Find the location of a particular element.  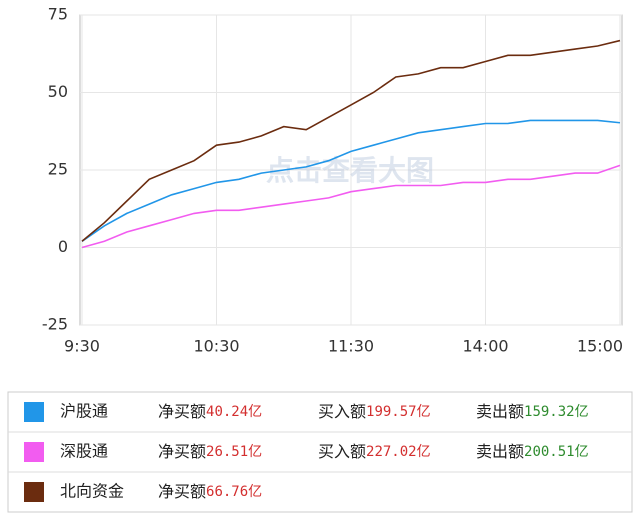

series-name: 沪股通 is located at coordinates (84, 411).